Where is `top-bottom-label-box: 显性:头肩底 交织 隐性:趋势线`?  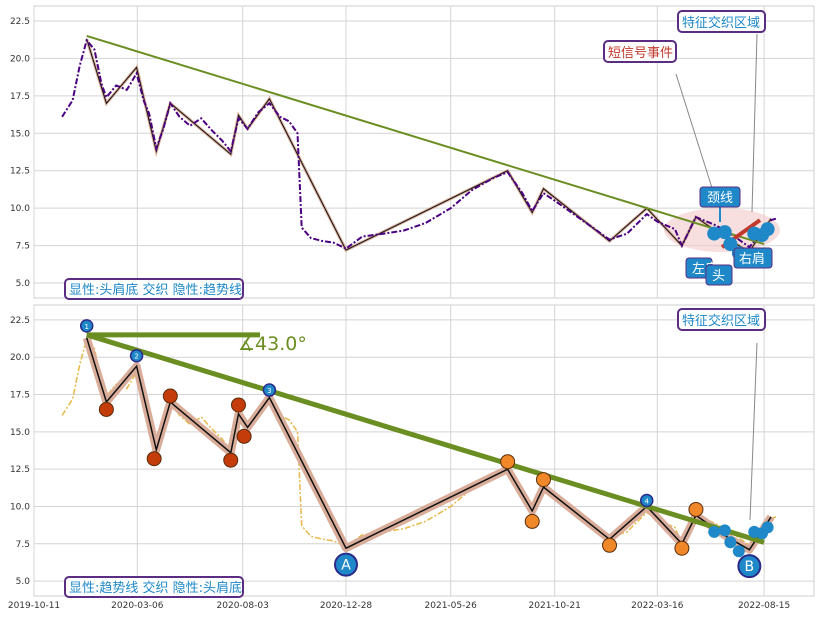 top-bottom-label-box: 显性:头肩底 交织 隐性:趋势线 is located at coordinates (154, 289).